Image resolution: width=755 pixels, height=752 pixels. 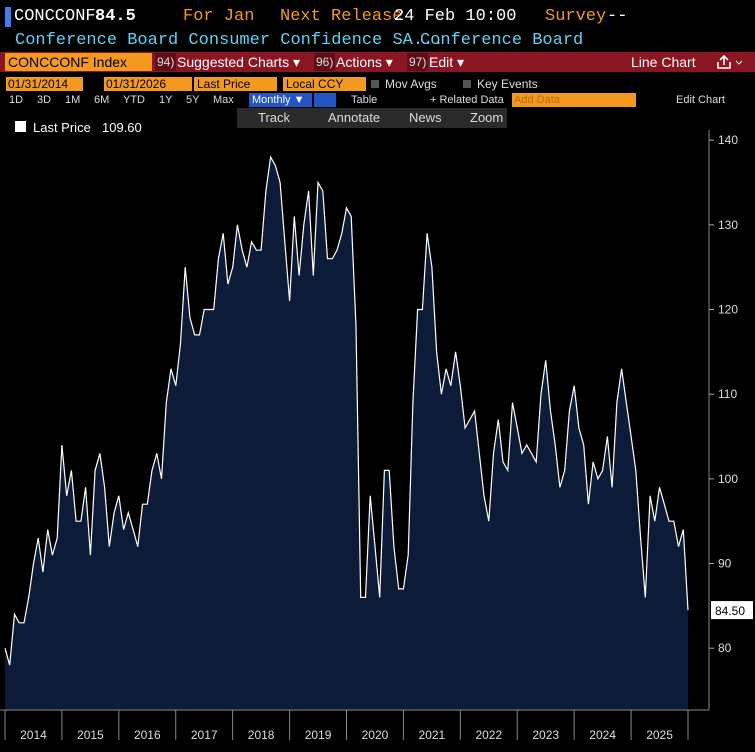 I want to click on legend-value: 109.60, so click(x=122, y=127).